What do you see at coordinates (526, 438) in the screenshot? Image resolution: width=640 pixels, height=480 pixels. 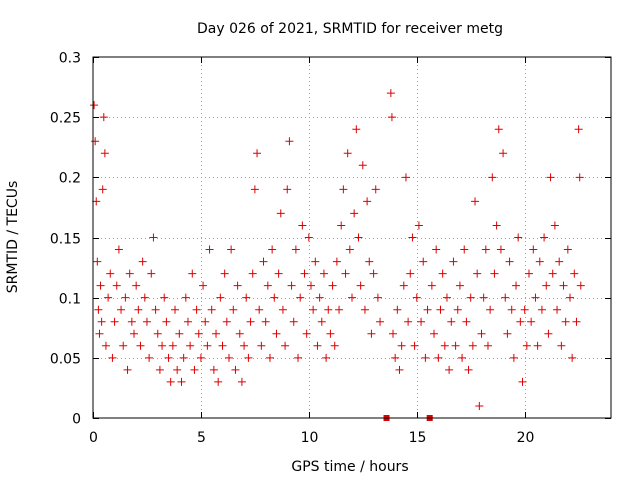 I see `x-tick-label: 20` at bounding box center [526, 438].